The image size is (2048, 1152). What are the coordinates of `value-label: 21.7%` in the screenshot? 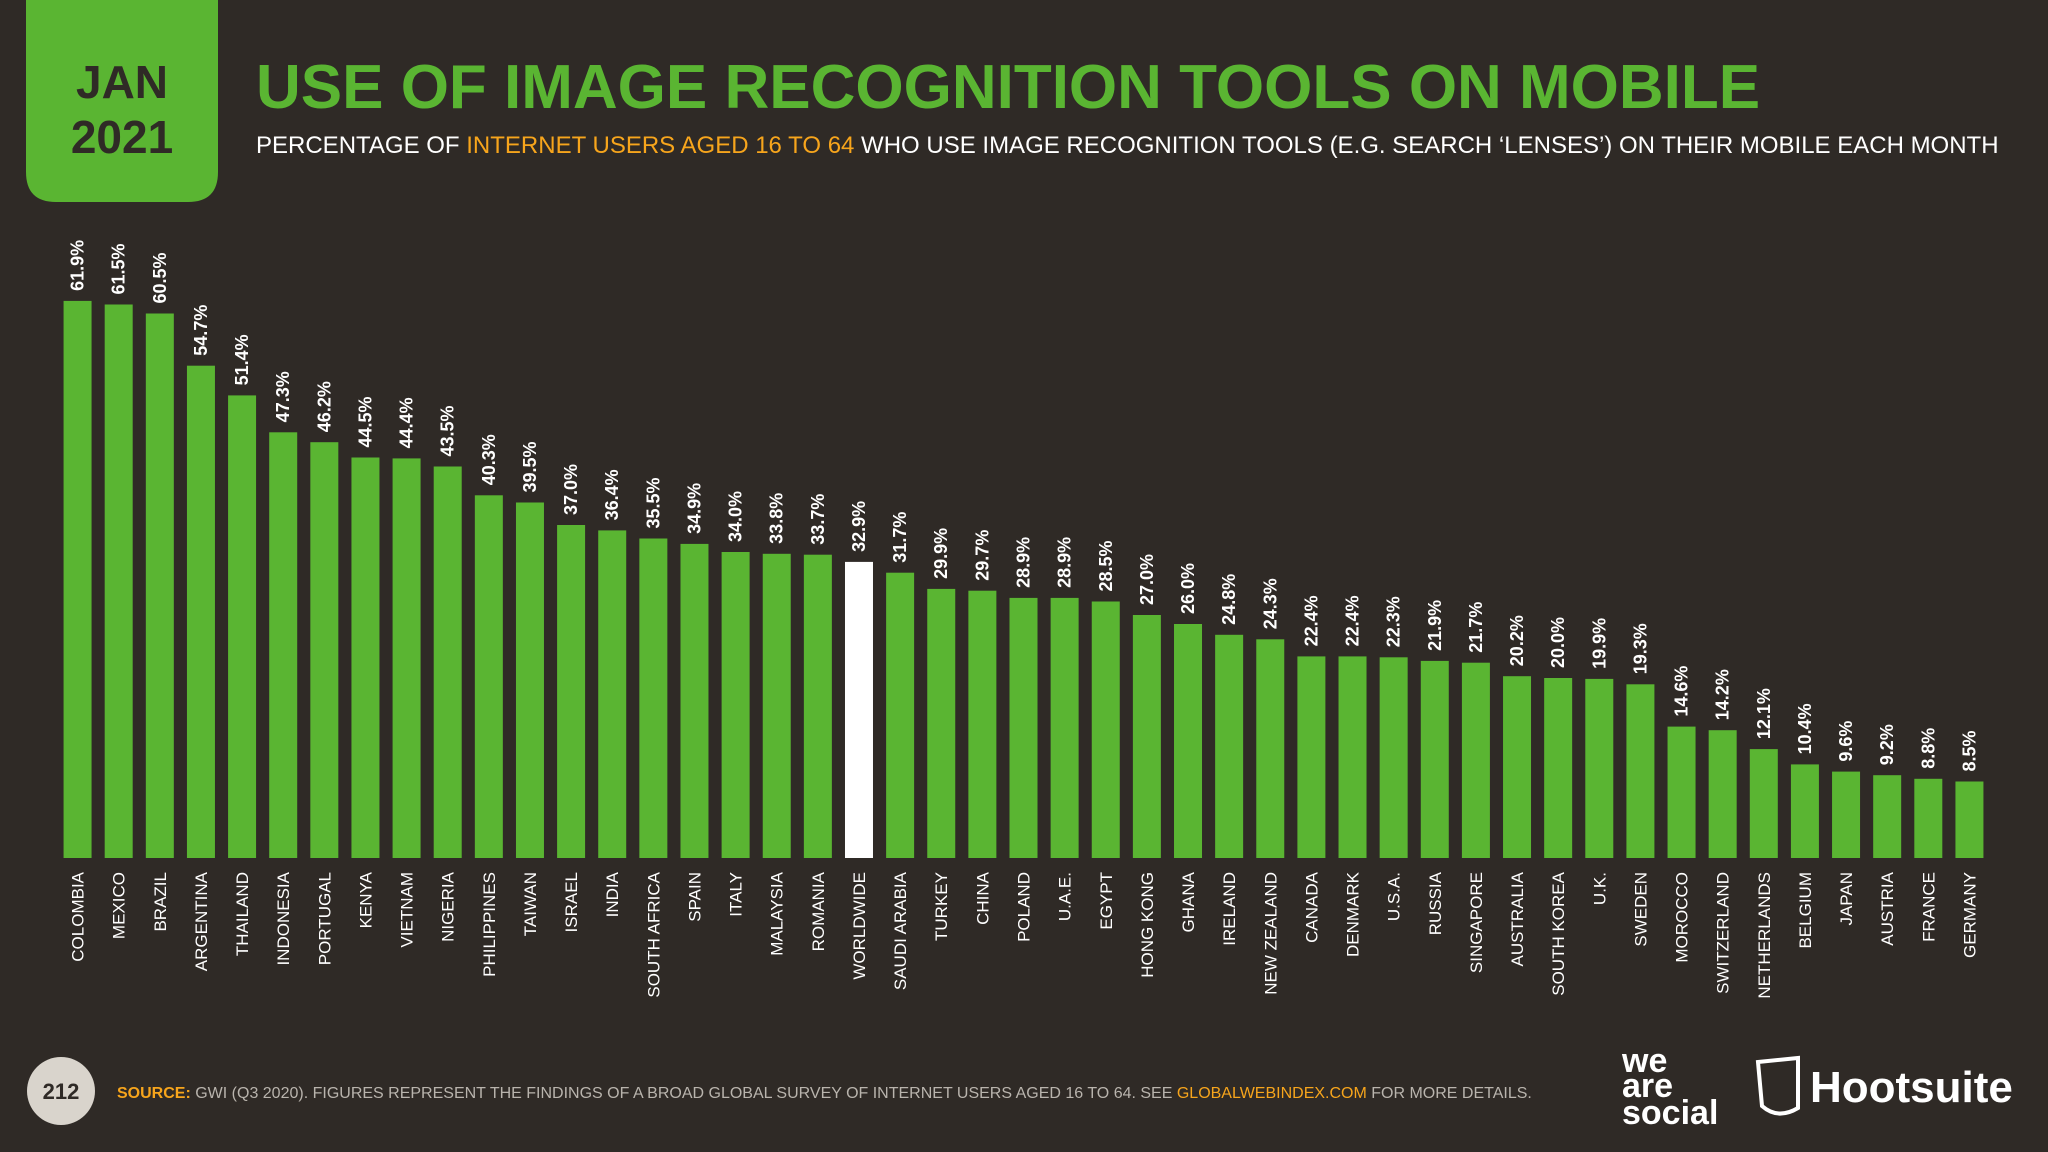 It's located at (1476, 627).